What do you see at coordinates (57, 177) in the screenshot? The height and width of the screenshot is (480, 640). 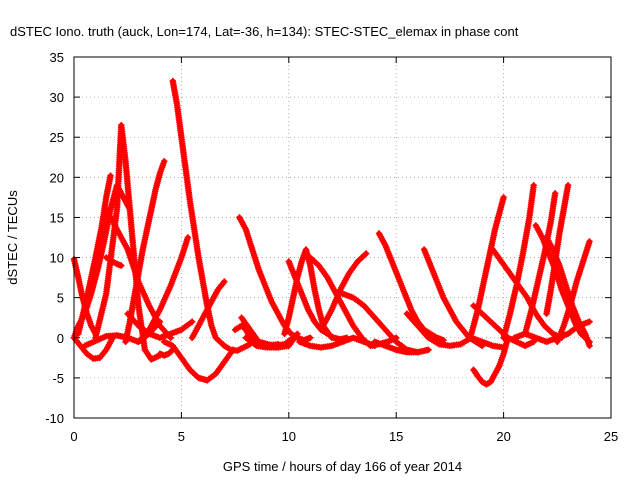 I see `y-tick-label: 20` at bounding box center [57, 177].